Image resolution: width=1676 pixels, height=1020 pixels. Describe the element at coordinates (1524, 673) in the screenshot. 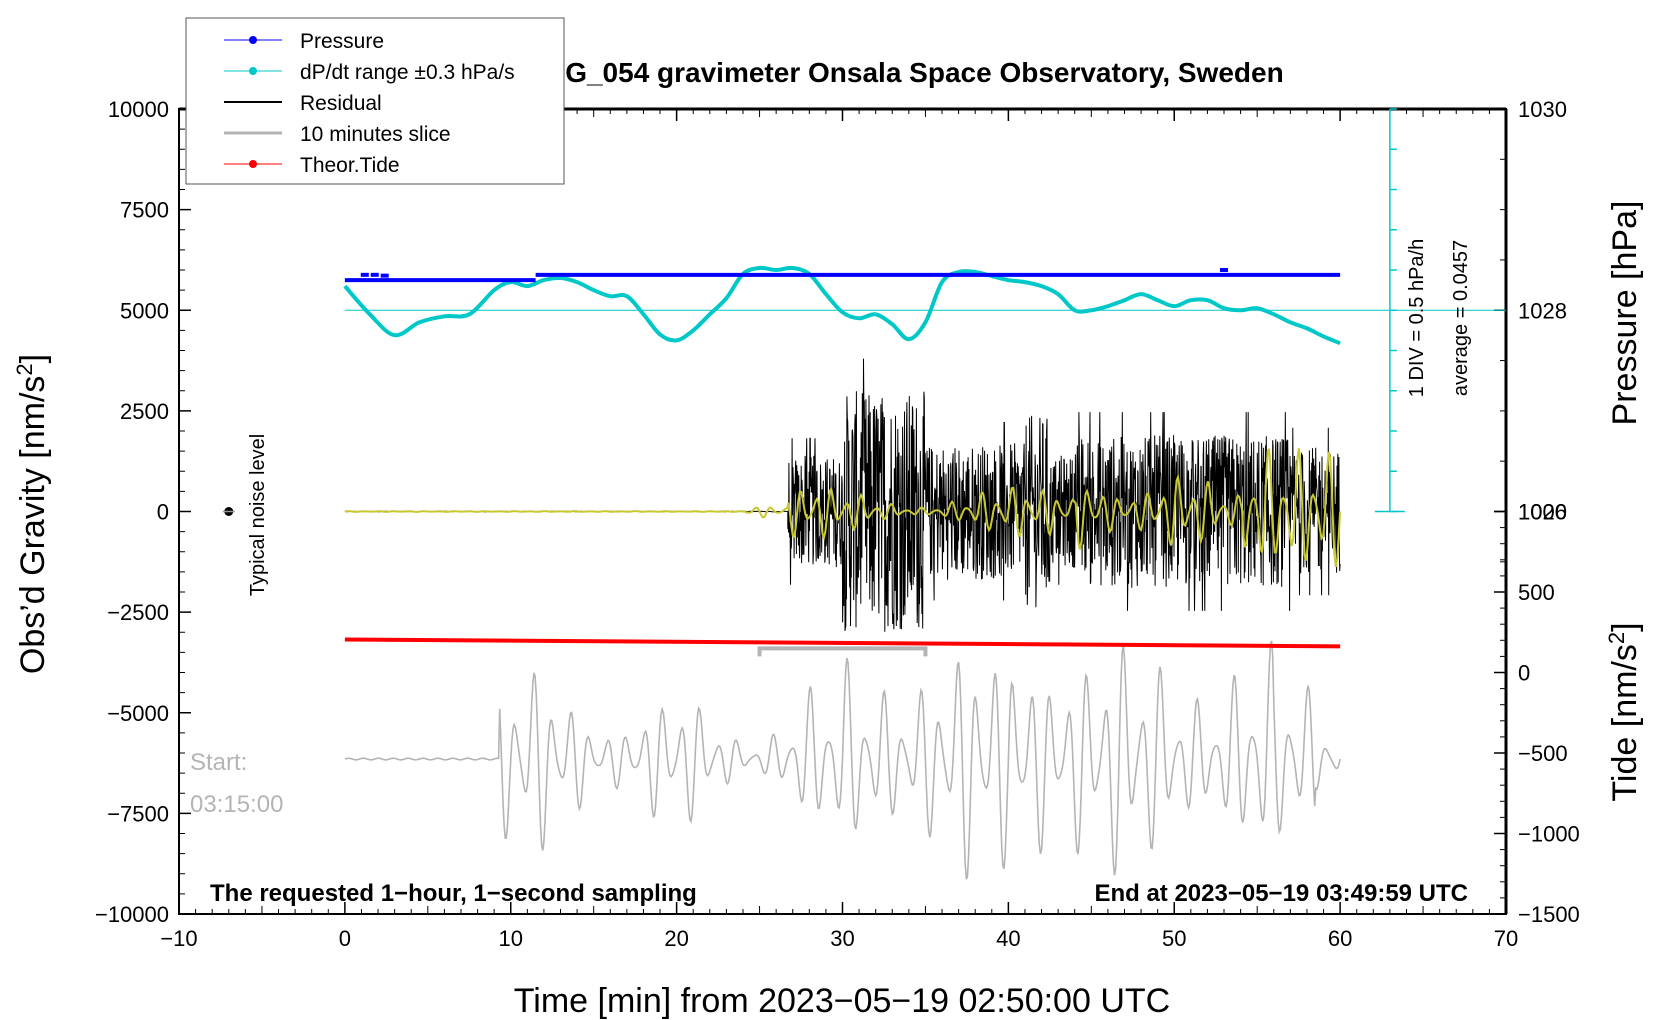

I see `tide-tick-label: 0` at that location.